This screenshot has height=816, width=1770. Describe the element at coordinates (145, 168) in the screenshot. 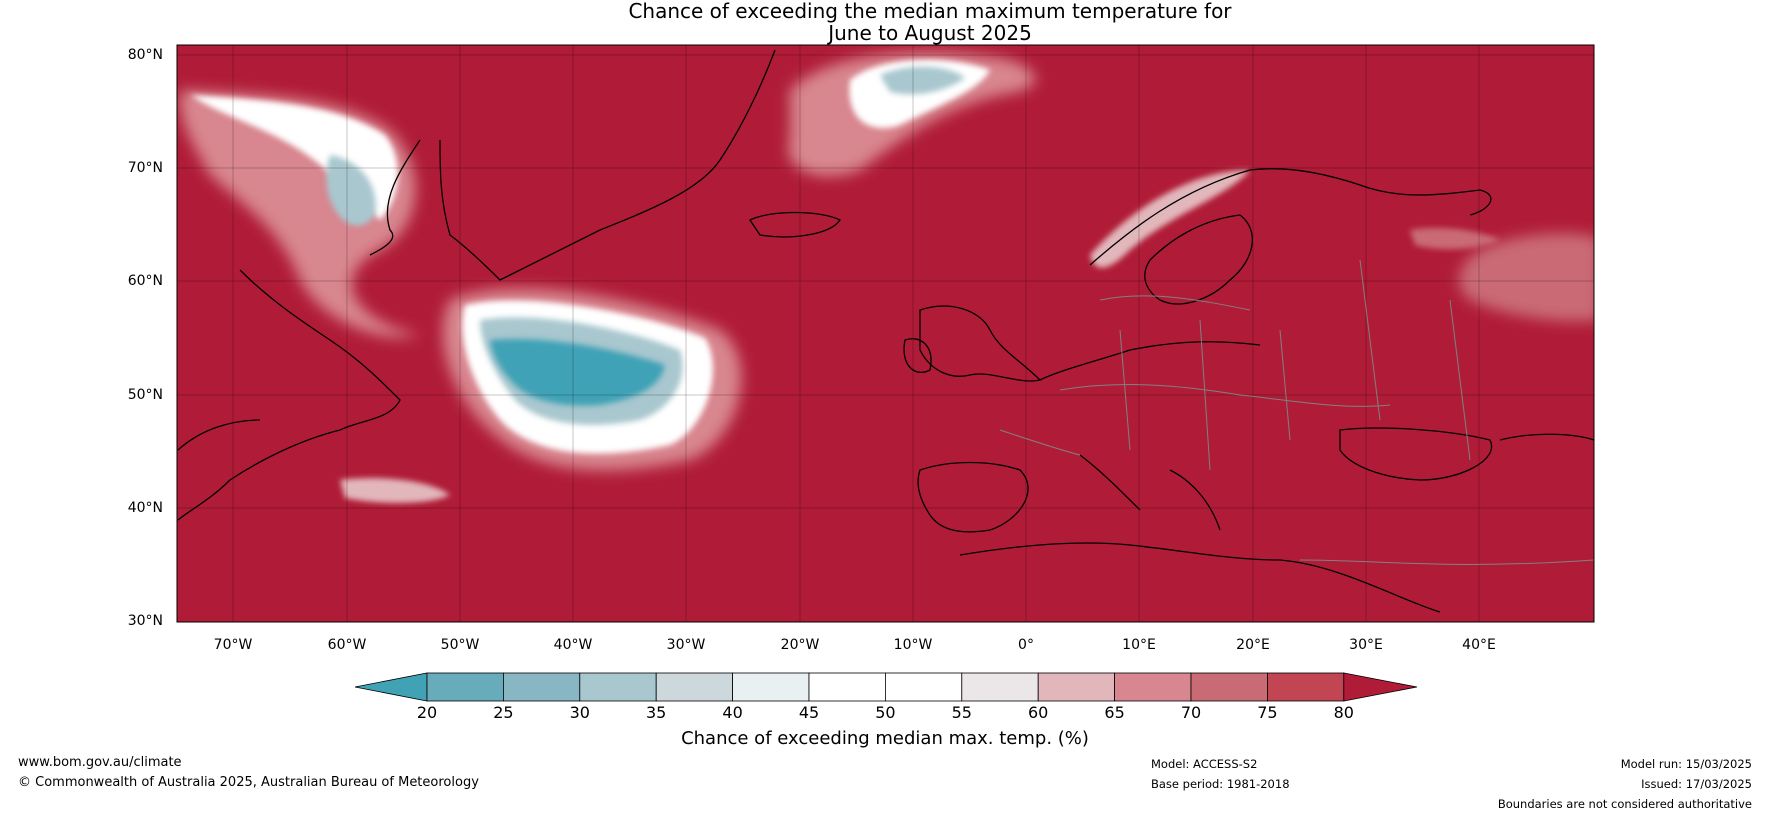

I see `lat-tick-label: 70°N` at that location.